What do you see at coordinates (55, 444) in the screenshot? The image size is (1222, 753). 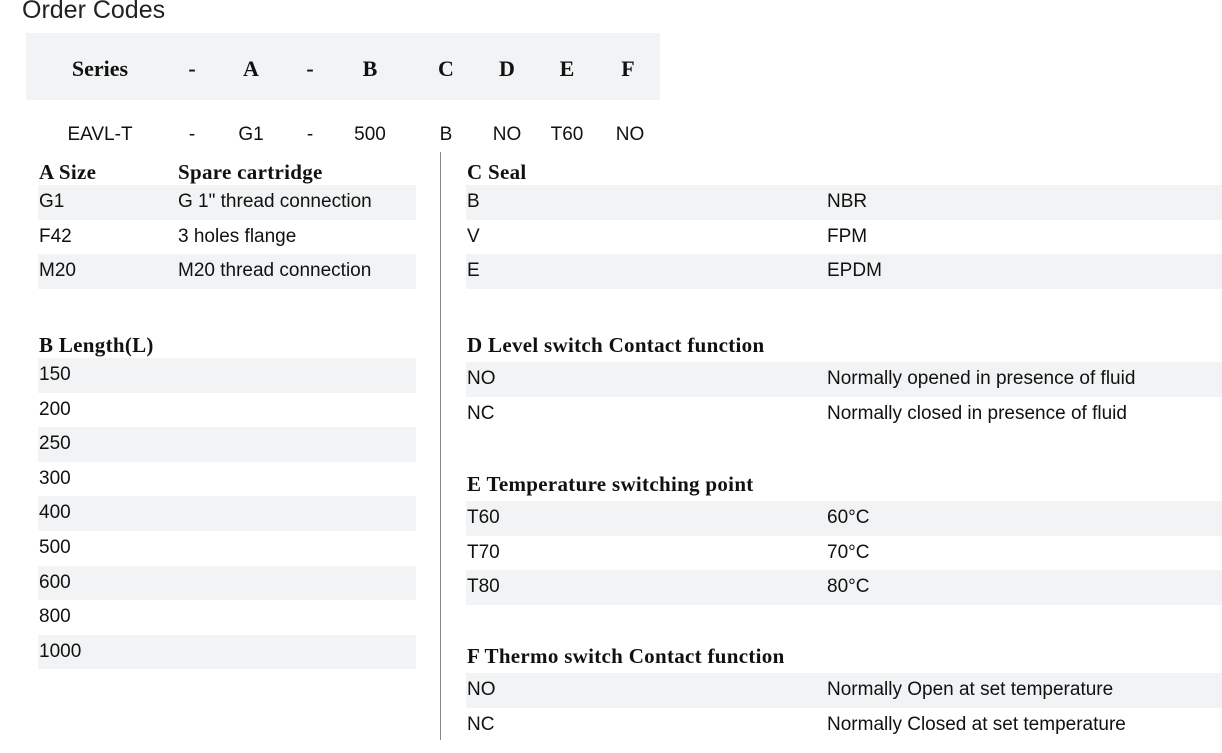 I see `option-code: 250` at bounding box center [55, 444].